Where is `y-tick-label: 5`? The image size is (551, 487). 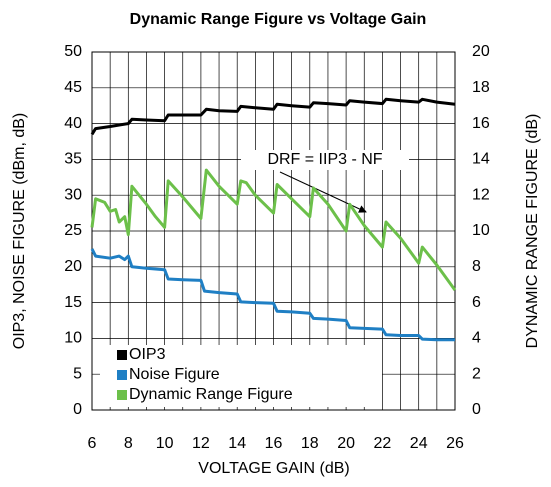
y-tick-label: 5 is located at coordinates (77, 373).